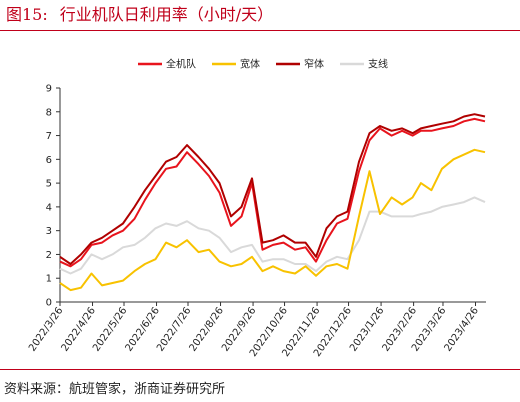  I want to click on legend-label-窄体: 窄体, so click(314, 64).